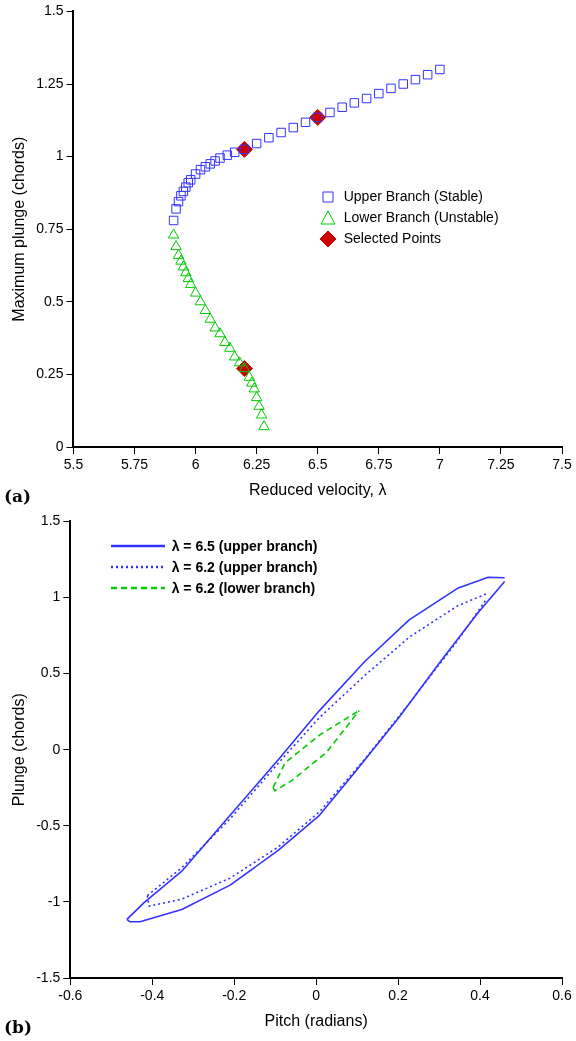 Image resolution: width=576 pixels, height=1041 pixels. I want to click on legend-label: Lower Branch (Unstable), so click(421, 217).